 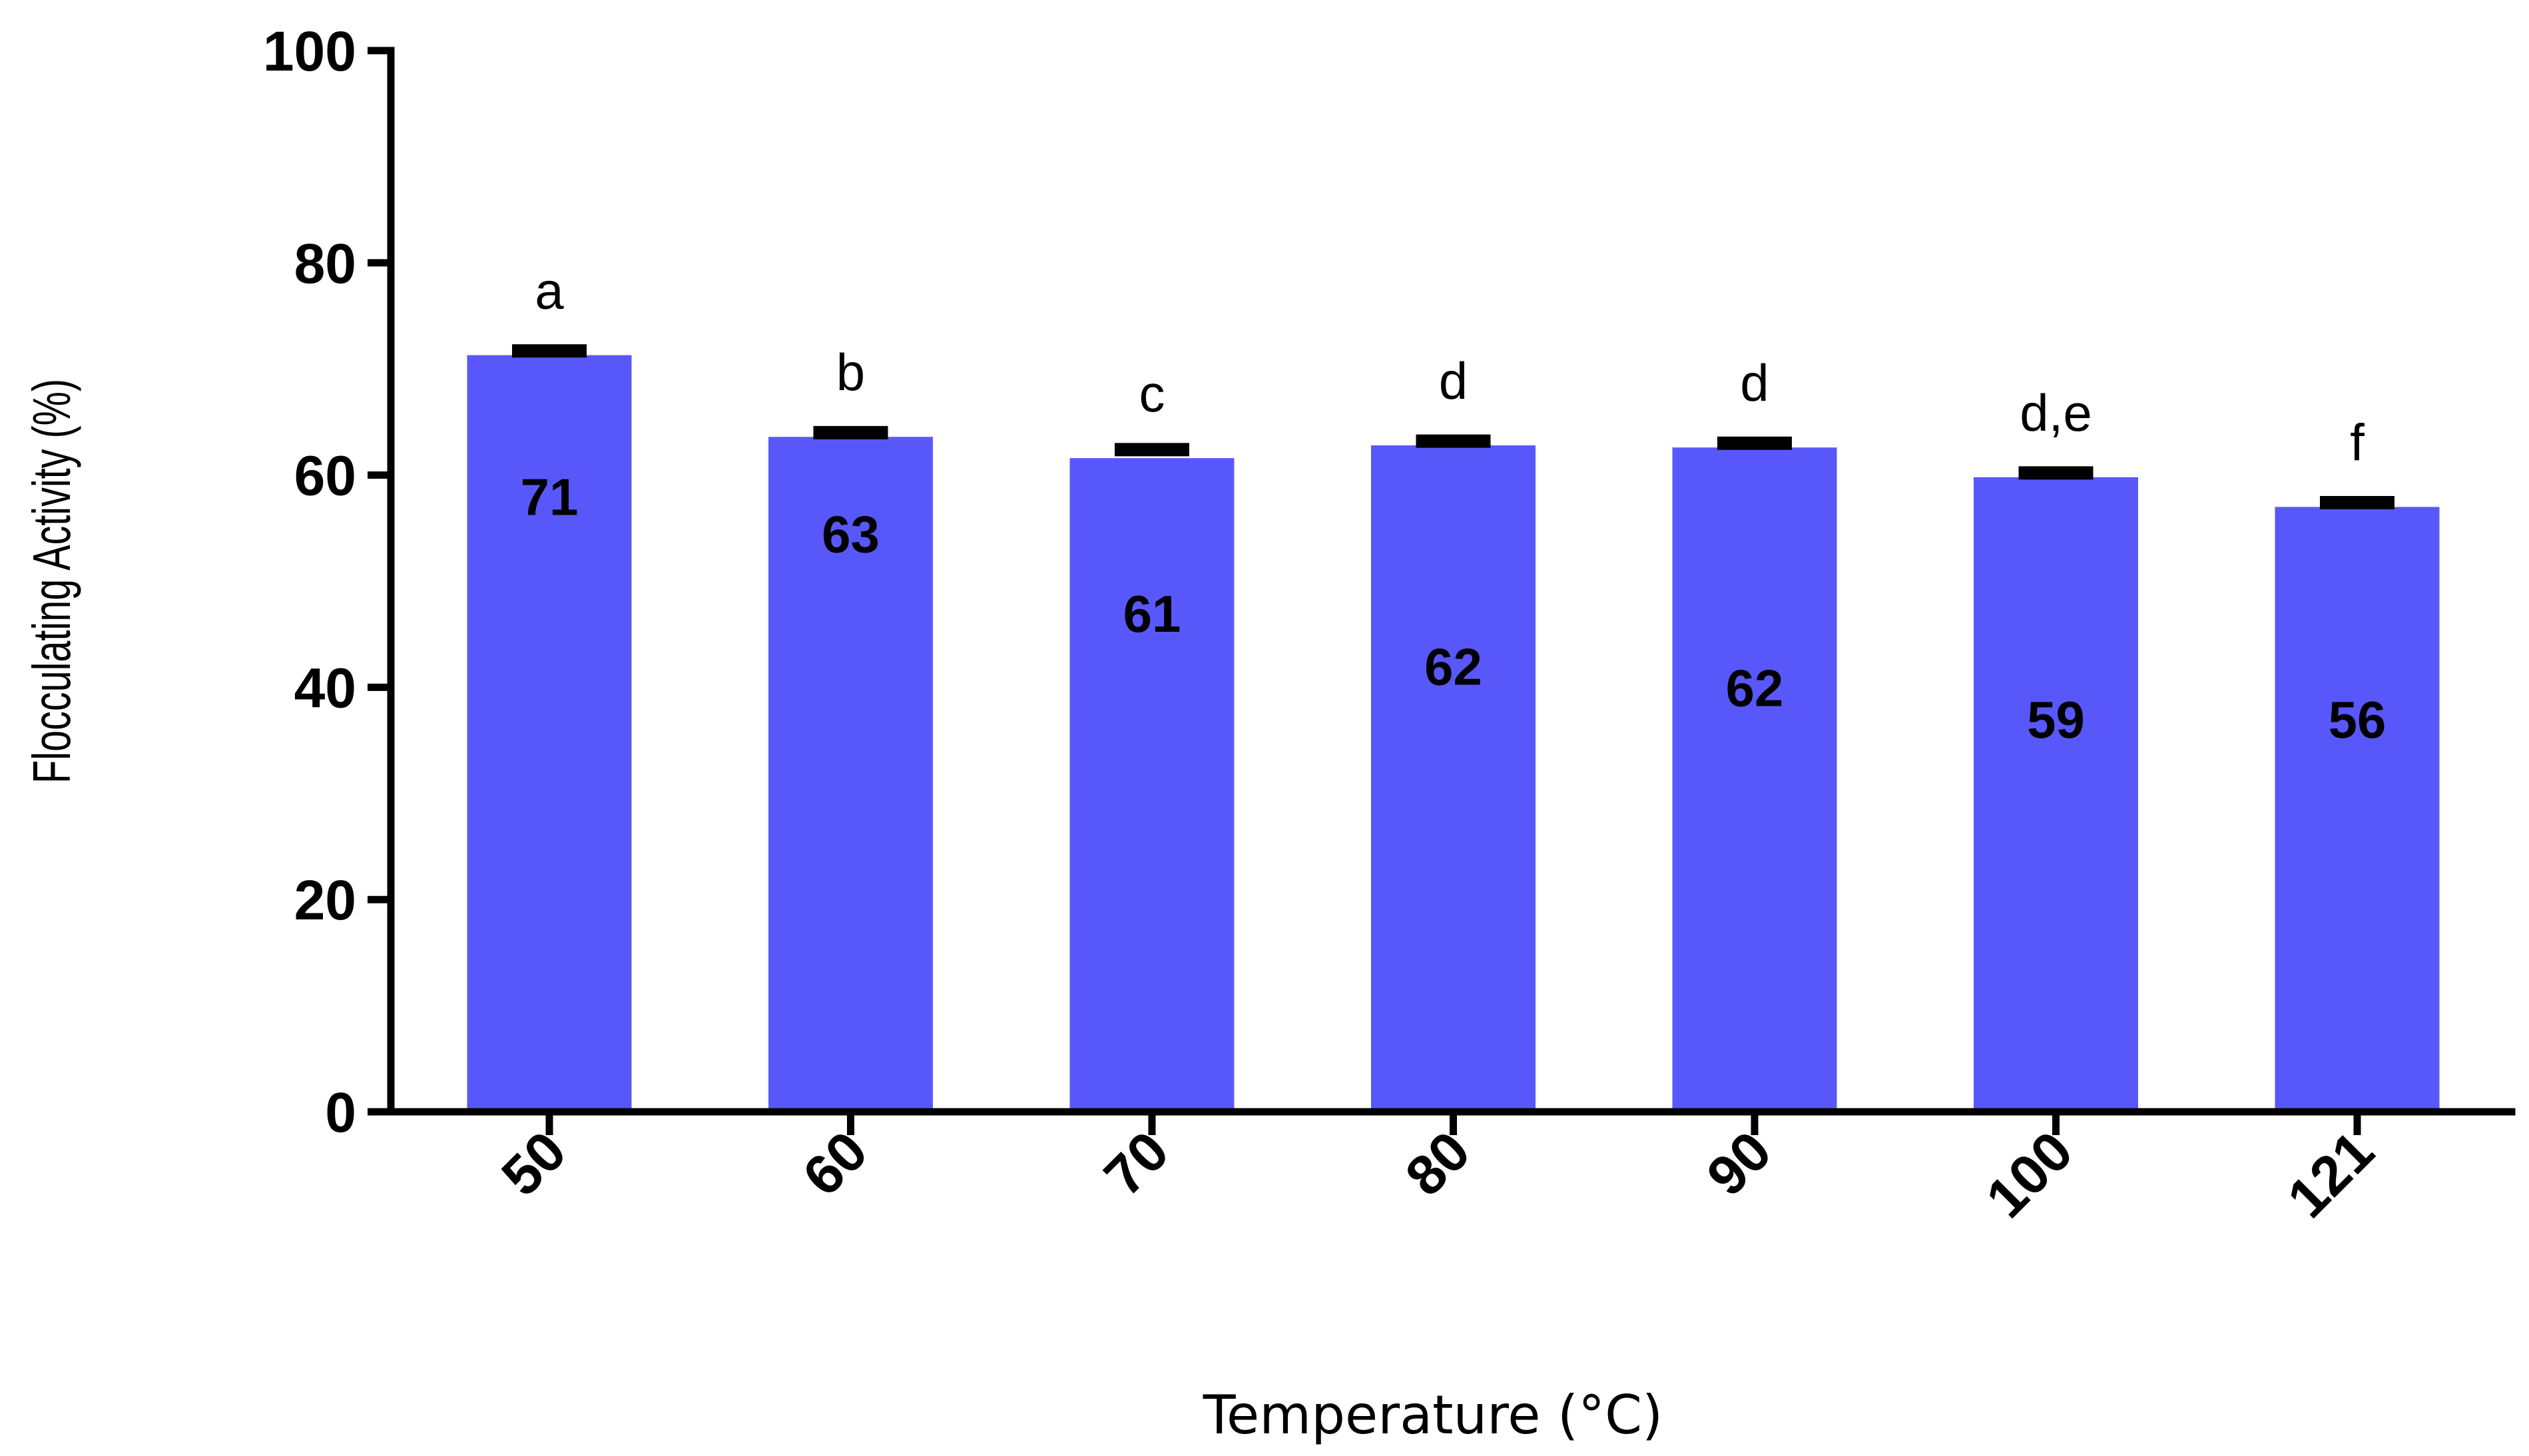 What do you see at coordinates (550, 290) in the screenshot?
I see `significance-letter: a` at bounding box center [550, 290].